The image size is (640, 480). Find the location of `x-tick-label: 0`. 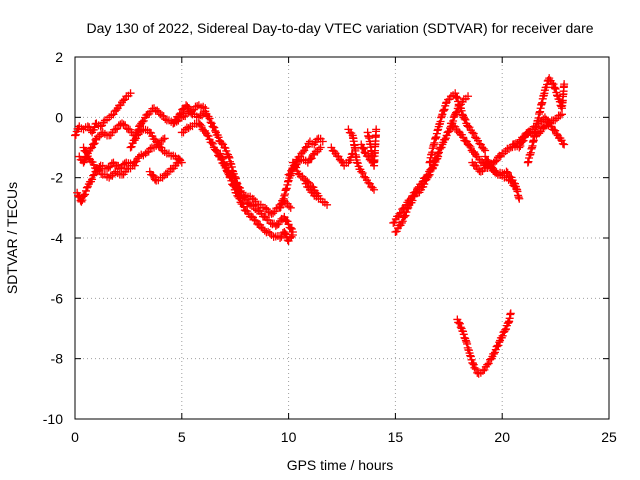

x-tick-label: 0 is located at coordinates (75, 437).